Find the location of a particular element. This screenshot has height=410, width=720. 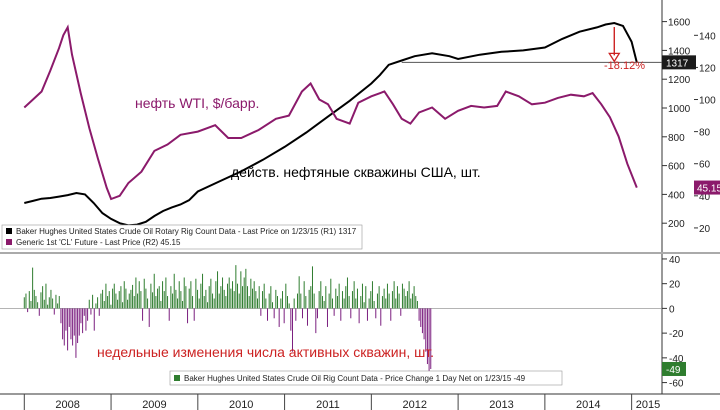

rig-label: действ. нефтяные скважины США, шт. is located at coordinates (356, 172).